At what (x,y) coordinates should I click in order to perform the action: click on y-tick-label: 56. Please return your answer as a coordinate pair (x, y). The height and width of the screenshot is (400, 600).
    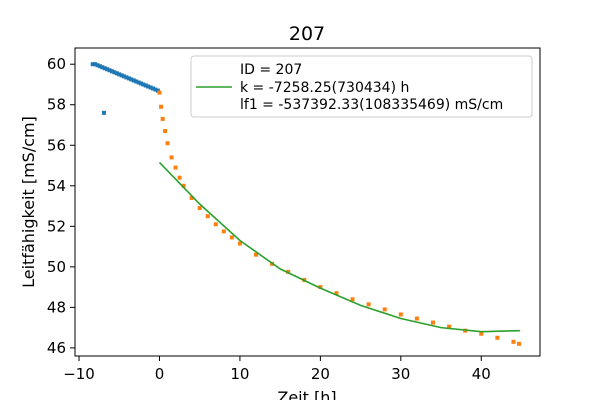
    Looking at the image, I should click on (56, 145).